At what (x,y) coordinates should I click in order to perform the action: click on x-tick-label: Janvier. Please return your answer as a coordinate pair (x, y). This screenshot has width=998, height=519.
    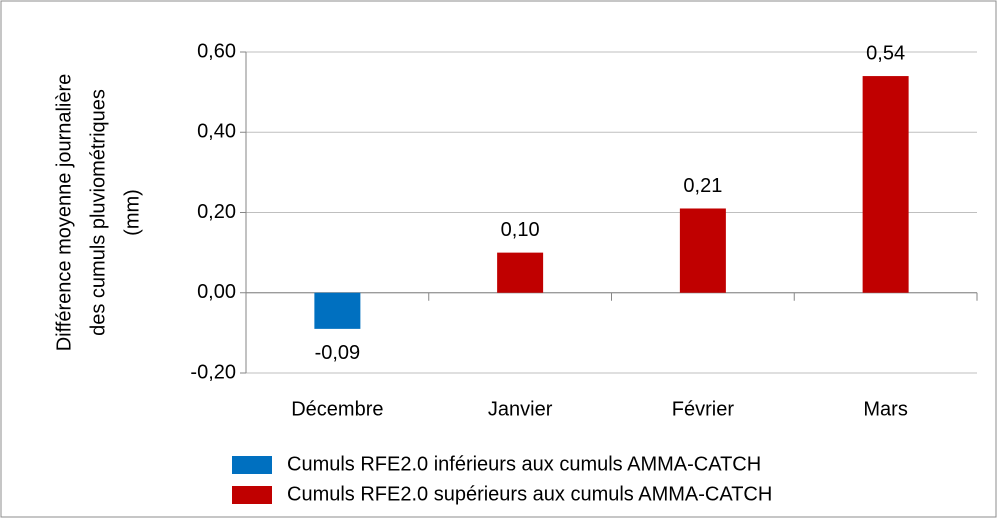
    Looking at the image, I should click on (520, 409).